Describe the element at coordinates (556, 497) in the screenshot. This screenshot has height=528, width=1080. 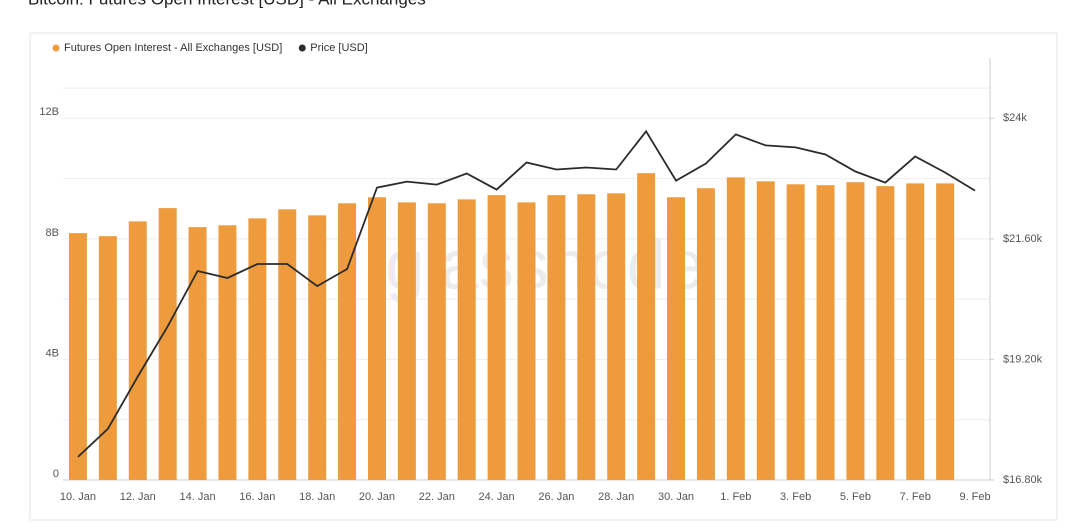
I see `x-tick-label: 26. Jan` at that location.